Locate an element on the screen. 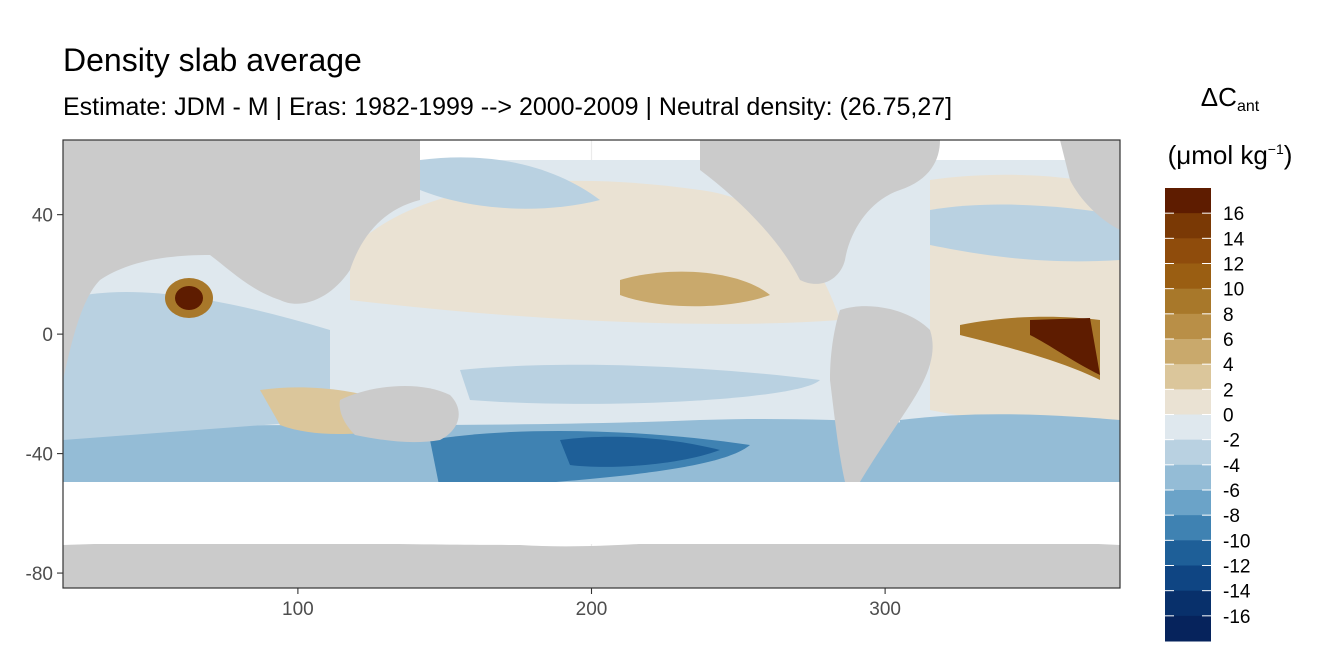  chart-title: Density slab average is located at coordinates (212, 60).